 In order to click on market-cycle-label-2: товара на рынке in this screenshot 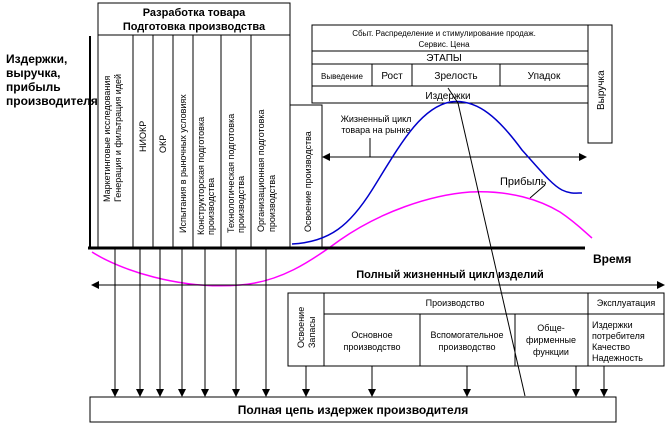, I will do `click(375, 130)`.